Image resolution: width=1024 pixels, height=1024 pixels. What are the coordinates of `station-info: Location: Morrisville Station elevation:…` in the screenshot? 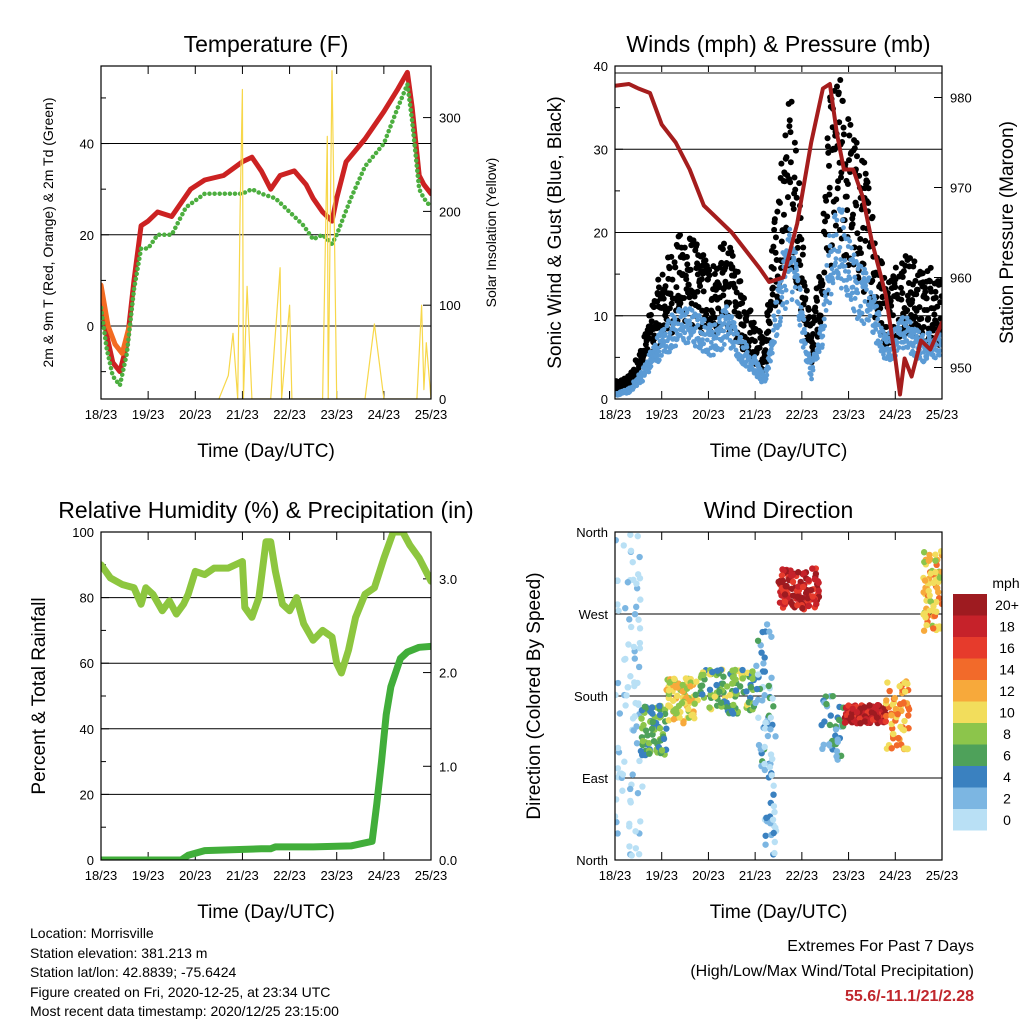 It's located at (184, 973).